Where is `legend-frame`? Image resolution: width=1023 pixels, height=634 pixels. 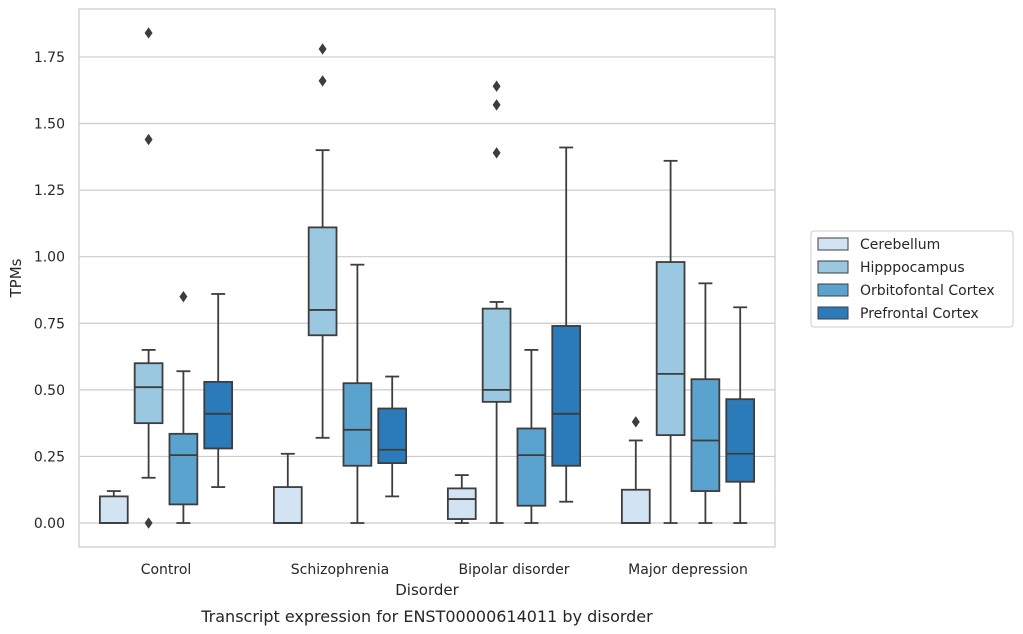 legend-frame is located at coordinates (912, 279).